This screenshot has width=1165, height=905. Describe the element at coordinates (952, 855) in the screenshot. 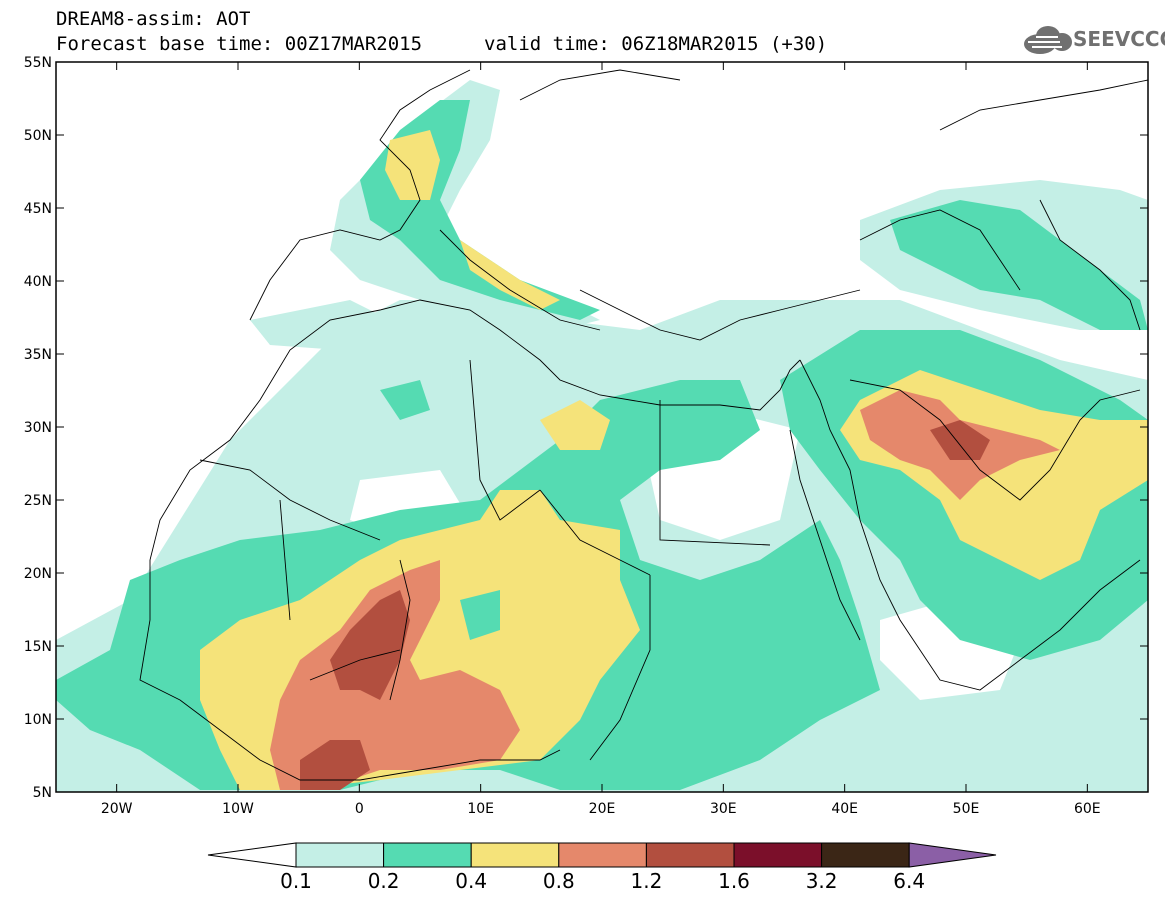

I see `colorbar-max-arrow` at that location.